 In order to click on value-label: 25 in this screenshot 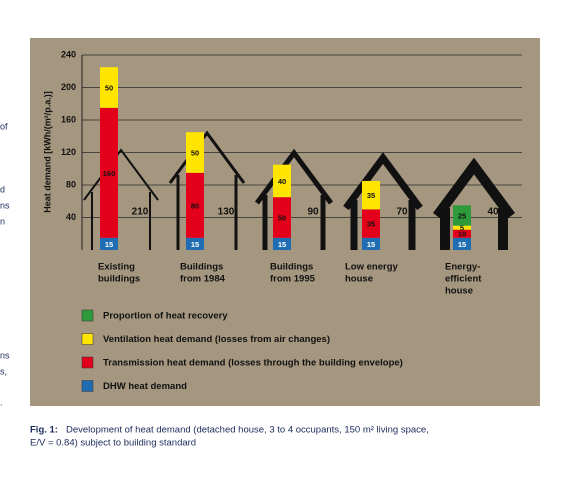, I will do `click(462, 215)`.